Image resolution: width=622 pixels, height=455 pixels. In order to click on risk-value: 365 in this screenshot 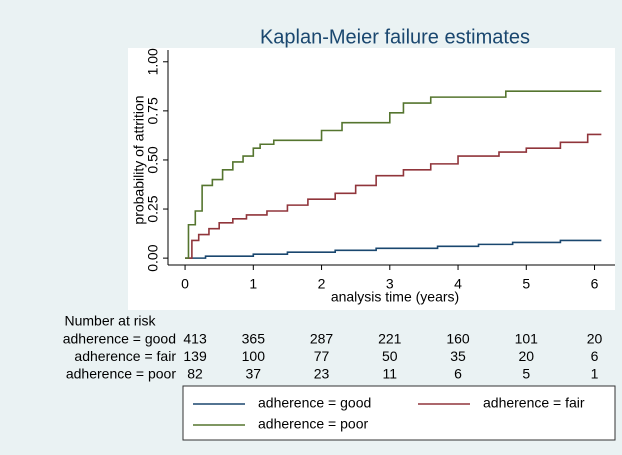, I will do `click(254, 339)`.